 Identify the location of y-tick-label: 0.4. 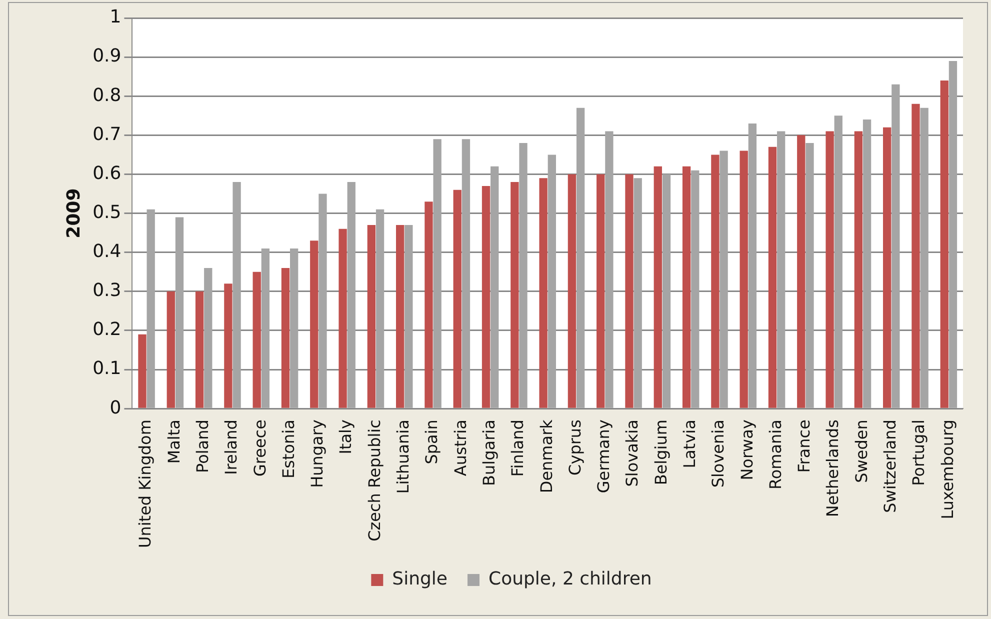
(107, 251).